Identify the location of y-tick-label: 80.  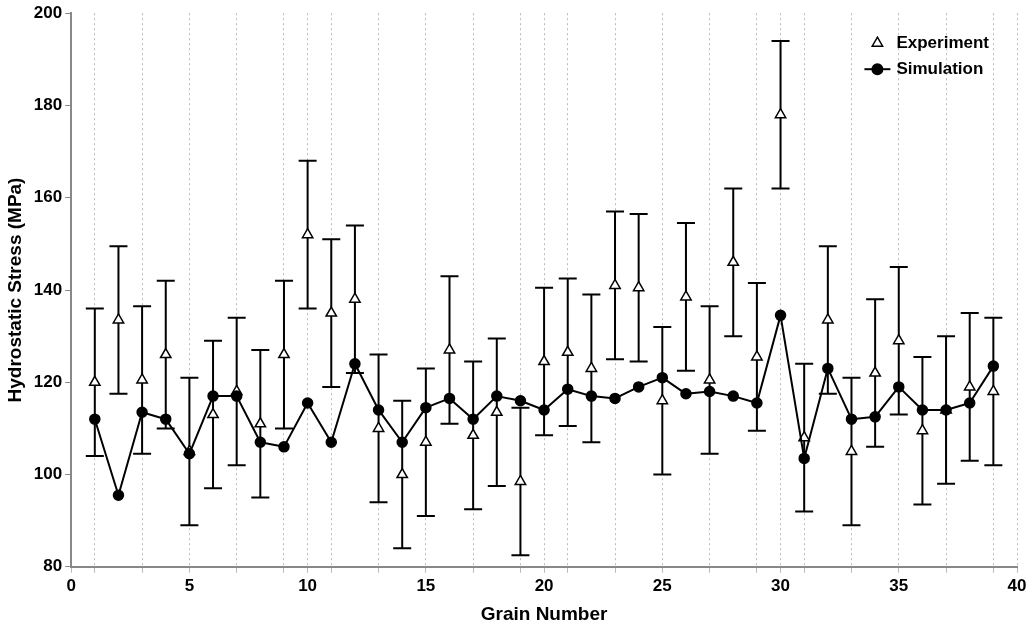
(53, 566).